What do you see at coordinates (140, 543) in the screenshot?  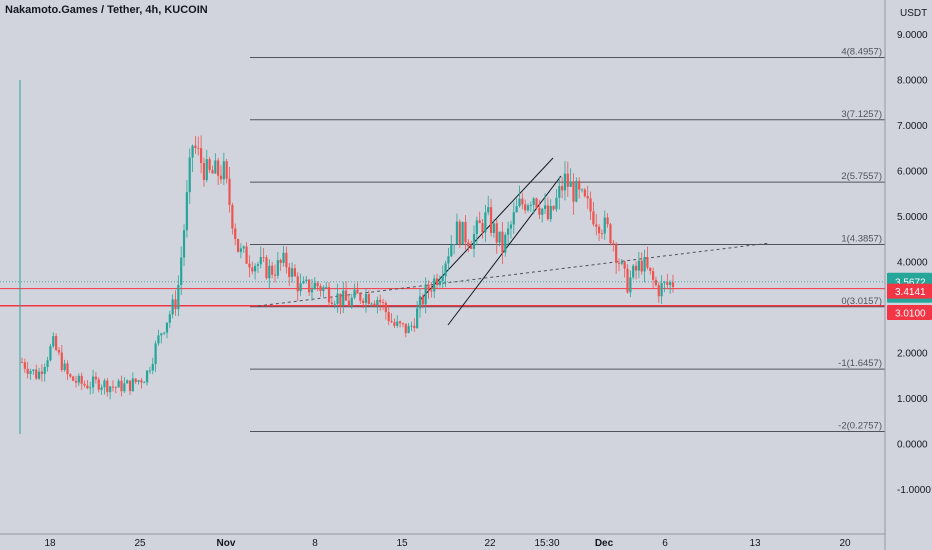 I see `x-tick-label: 25` at bounding box center [140, 543].